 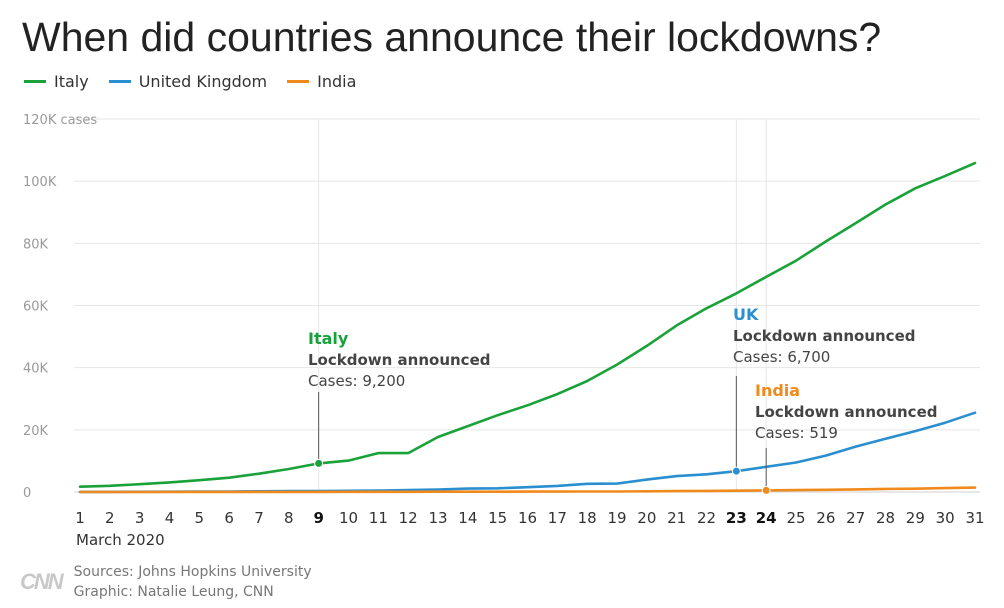 What do you see at coordinates (616, 518) in the screenshot?
I see `x-tick-label: 19` at bounding box center [616, 518].